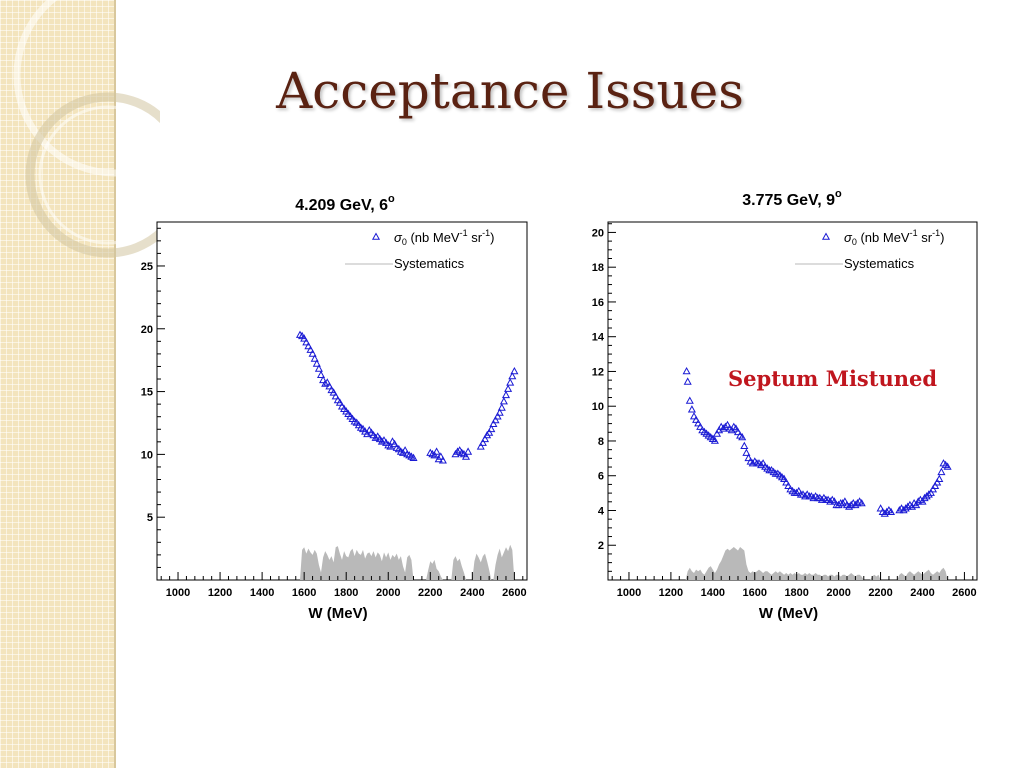 The width and height of the screenshot is (1024, 768). What do you see at coordinates (598, 268) in the screenshot?
I see `y-tick-label: 18` at bounding box center [598, 268].